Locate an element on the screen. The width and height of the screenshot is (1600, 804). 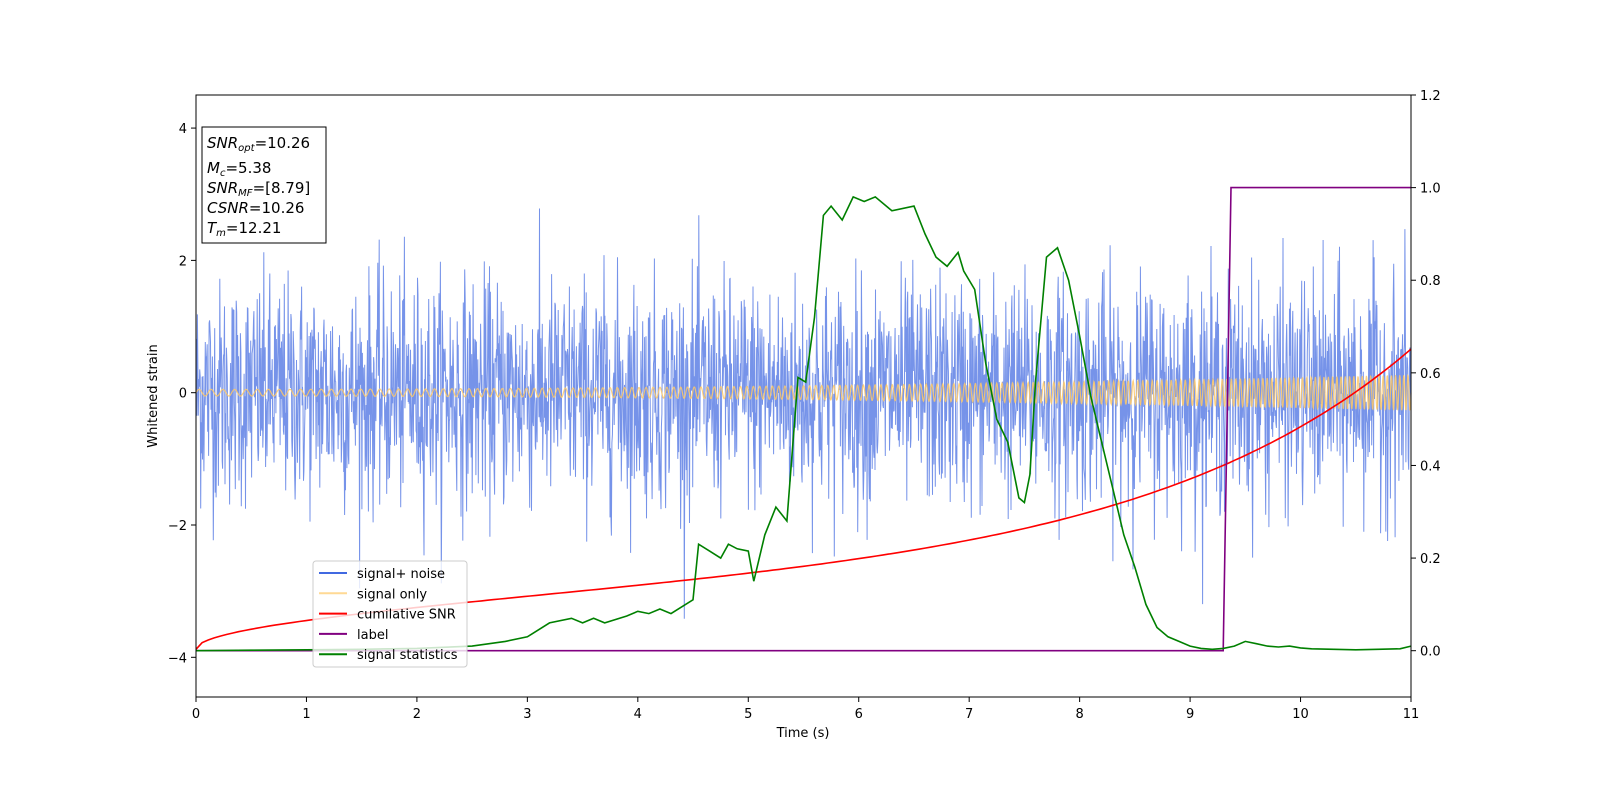
y-tick-label: −4 is located at coordinates (177, 658).